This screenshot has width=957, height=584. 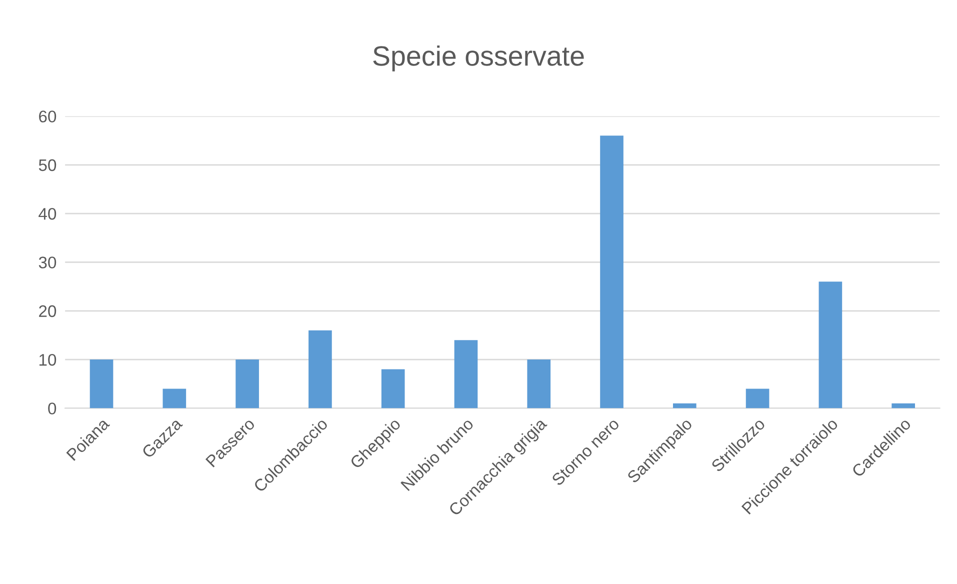 What do you see at coordinates (47, 311) in the screenshot?
I see `y-tick-label: 20` at bounding box center [47, 311].